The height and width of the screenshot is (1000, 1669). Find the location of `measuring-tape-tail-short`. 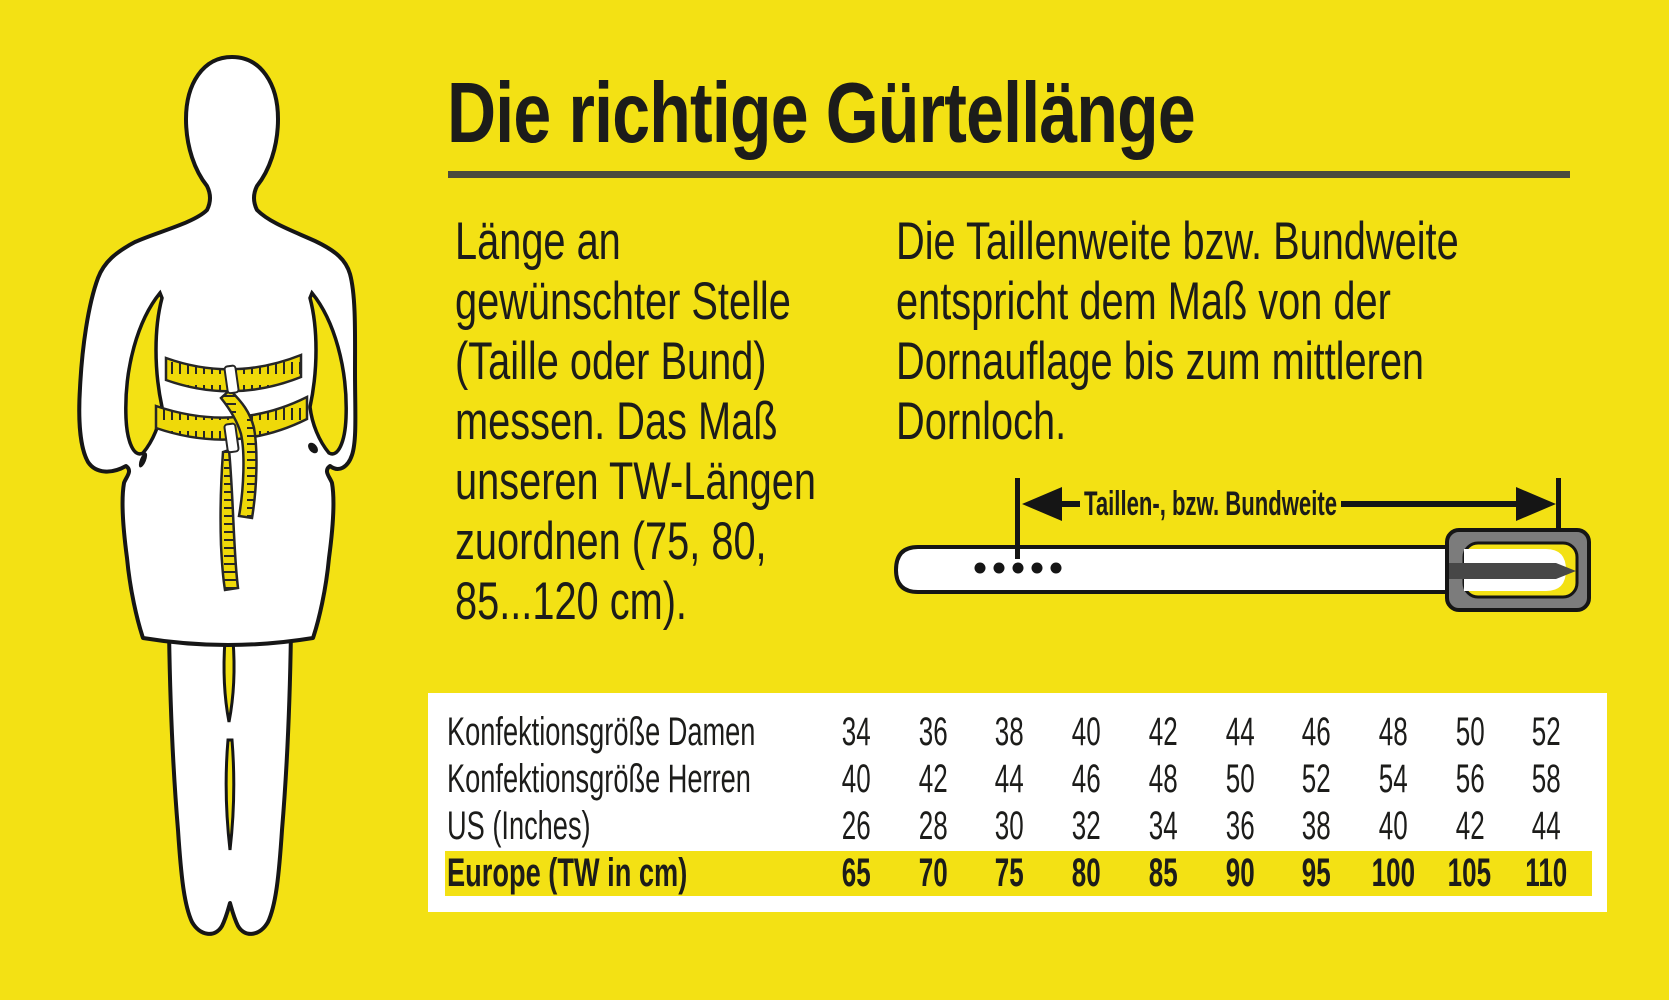

measuring-tape-tail-short is located at coordinates (238, 454).